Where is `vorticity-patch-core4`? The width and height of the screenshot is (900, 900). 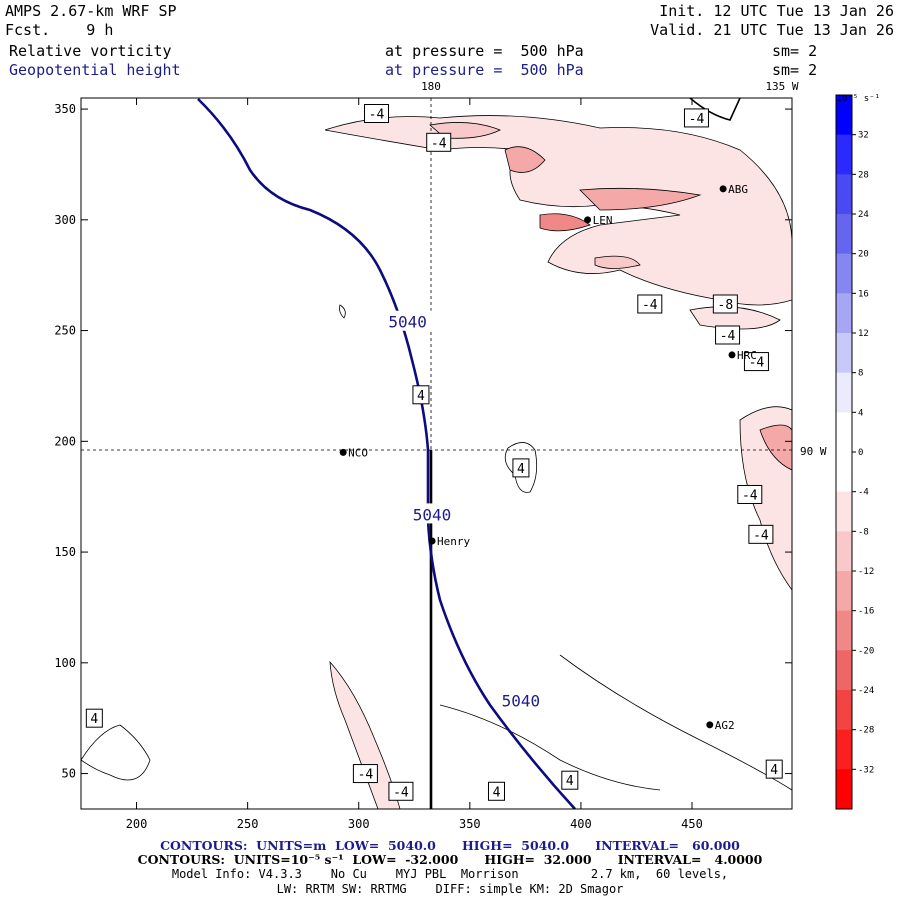 vorticity-patch-core4 is located at coordinates (565, 222).